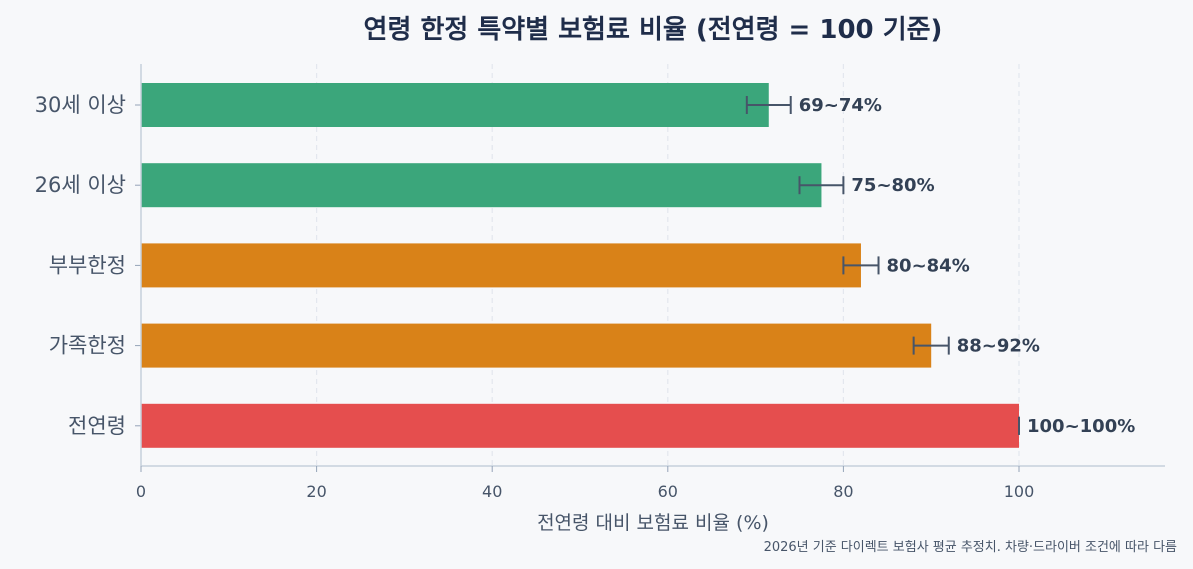 The image size is (1193, 569). Describe the element at coordinates (87, 265) in the screenshot. I see `category-label: 부부한정` at that location.